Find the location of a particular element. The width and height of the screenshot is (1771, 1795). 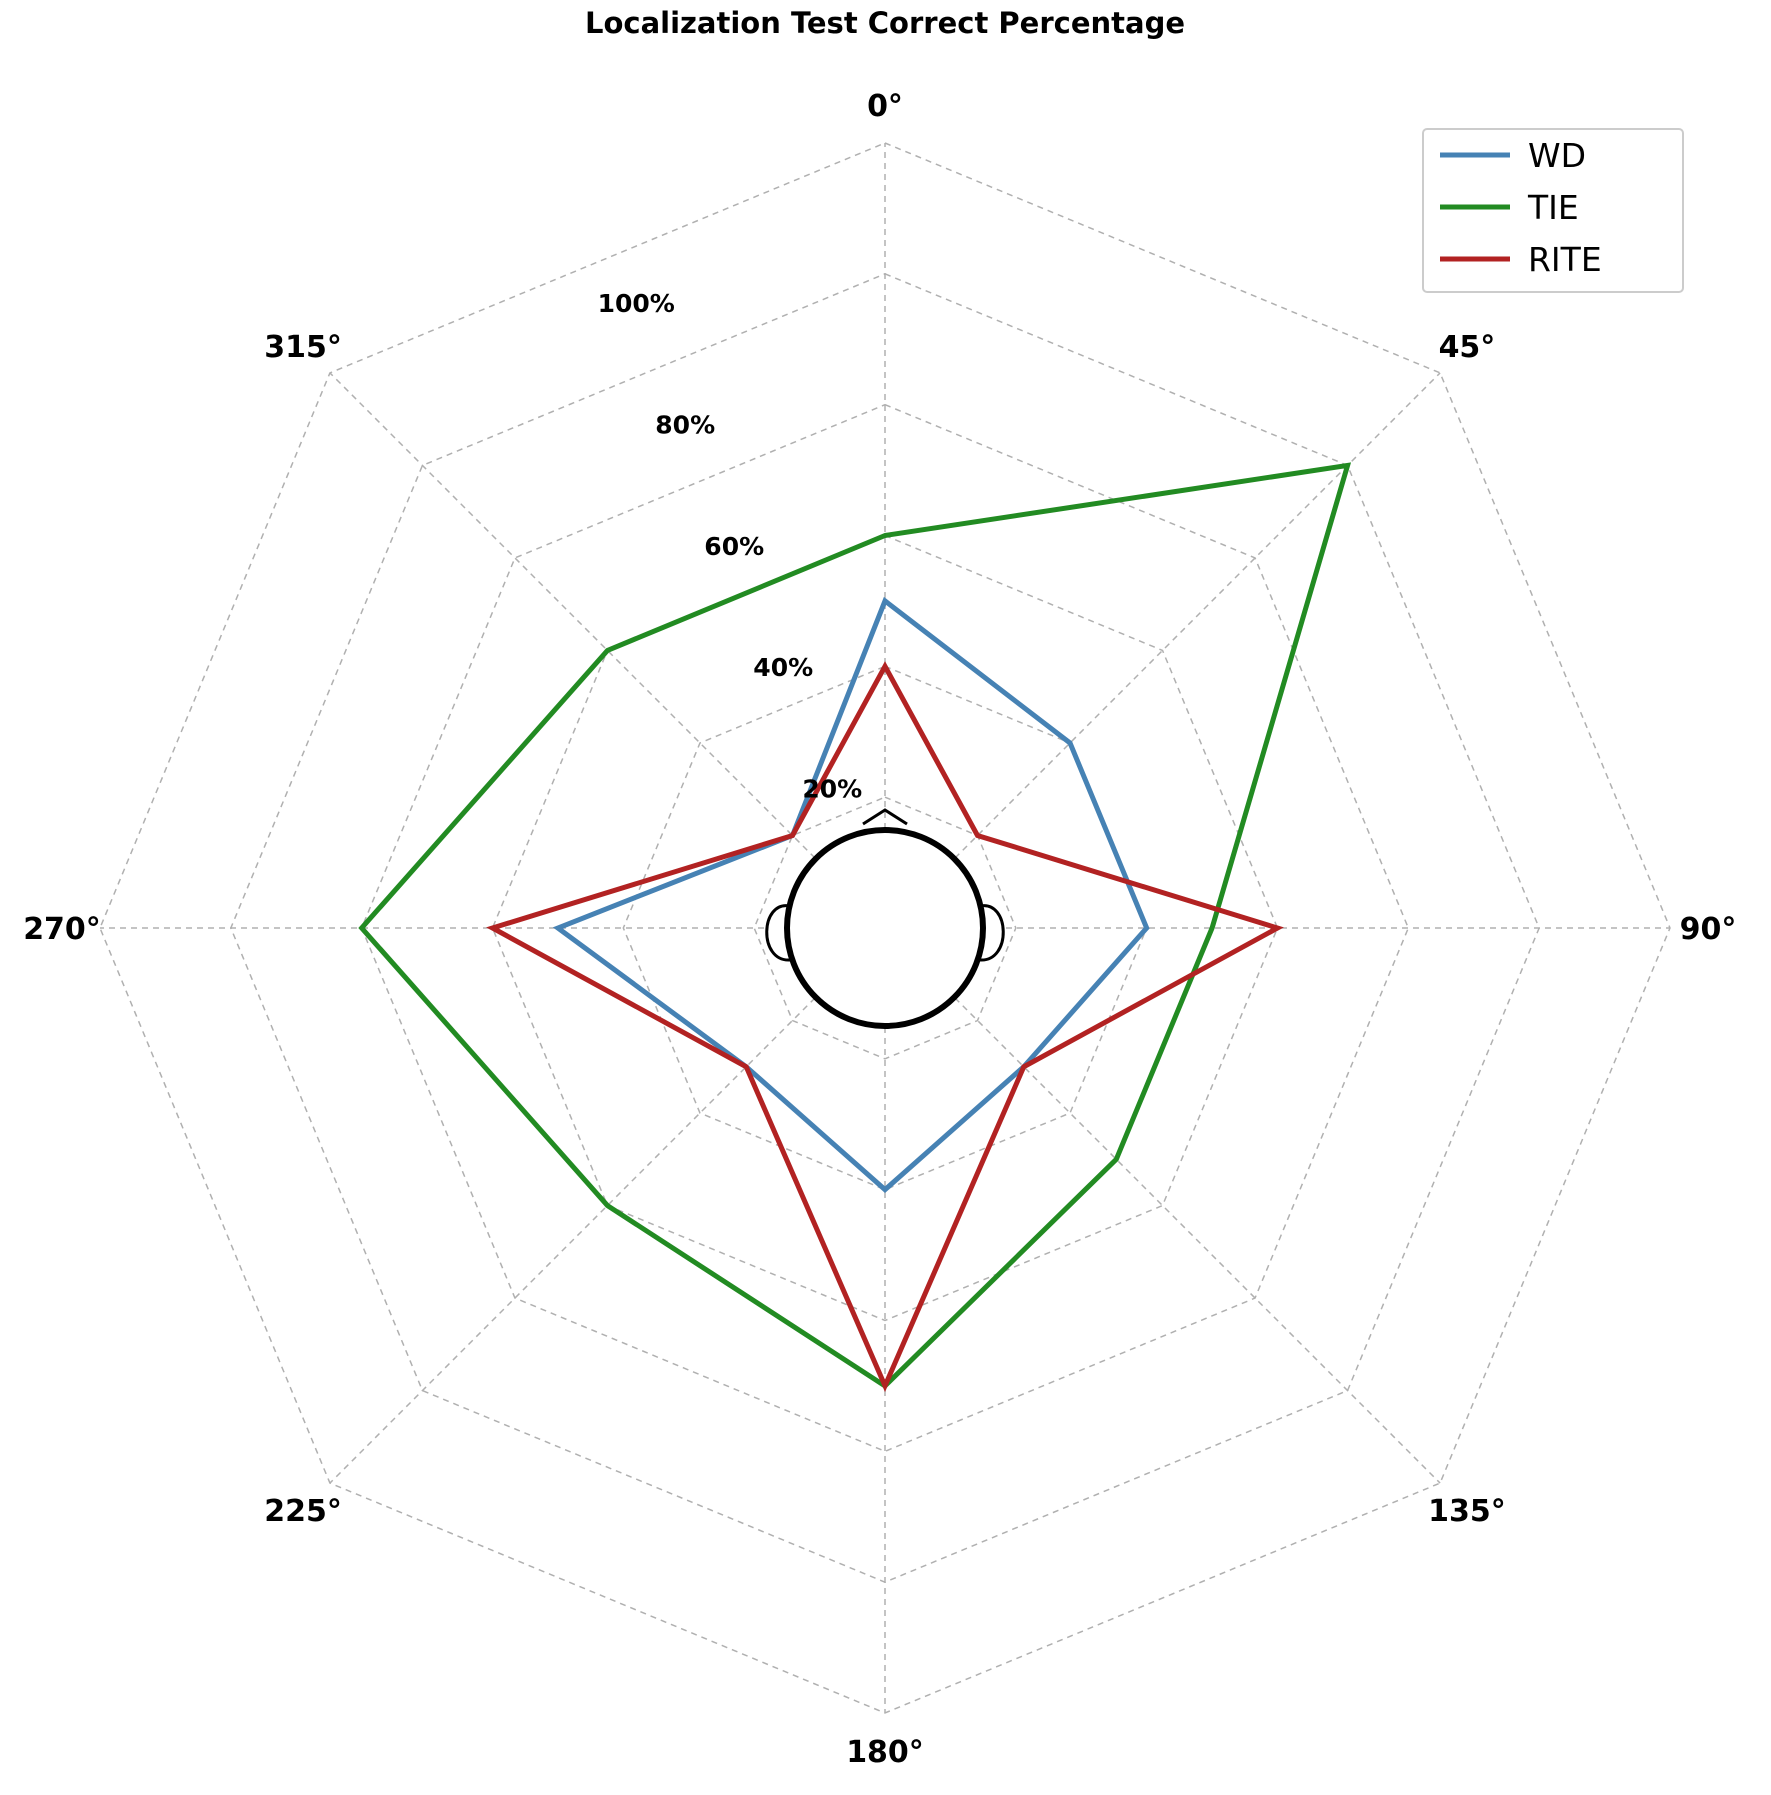

legend: WD TIE RITE is located at coordinates (1553, 210).